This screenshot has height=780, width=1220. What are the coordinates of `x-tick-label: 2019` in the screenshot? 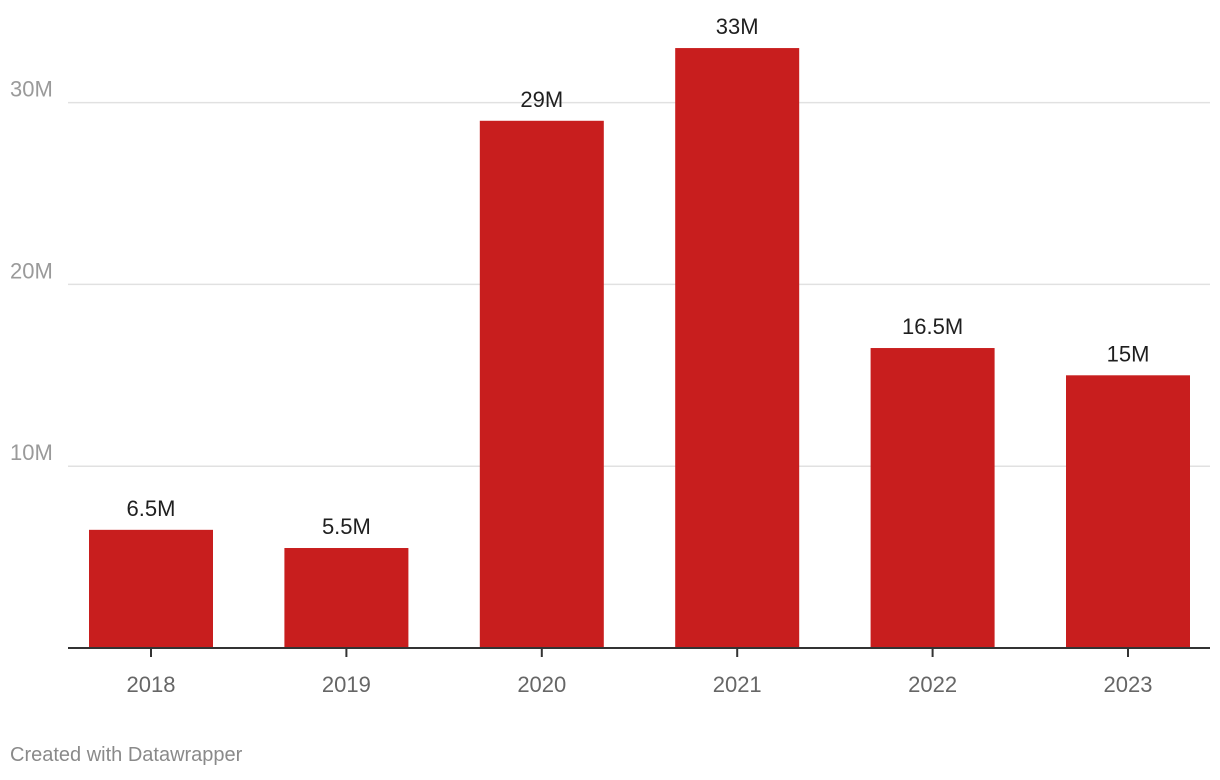 It's located at (346, 684).